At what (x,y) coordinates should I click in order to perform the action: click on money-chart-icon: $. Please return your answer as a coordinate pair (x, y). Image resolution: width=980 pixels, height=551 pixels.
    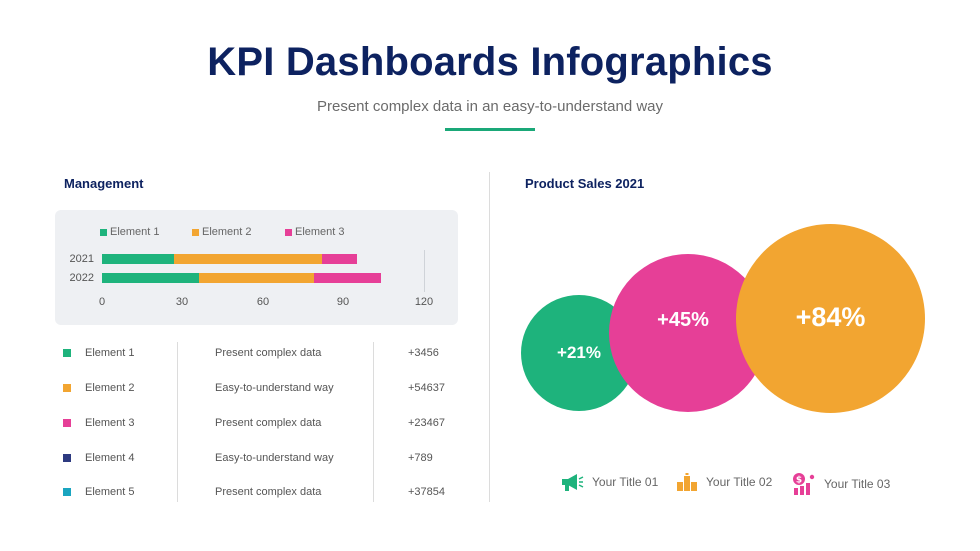
    Looking at the image, I should click on (804, 484).